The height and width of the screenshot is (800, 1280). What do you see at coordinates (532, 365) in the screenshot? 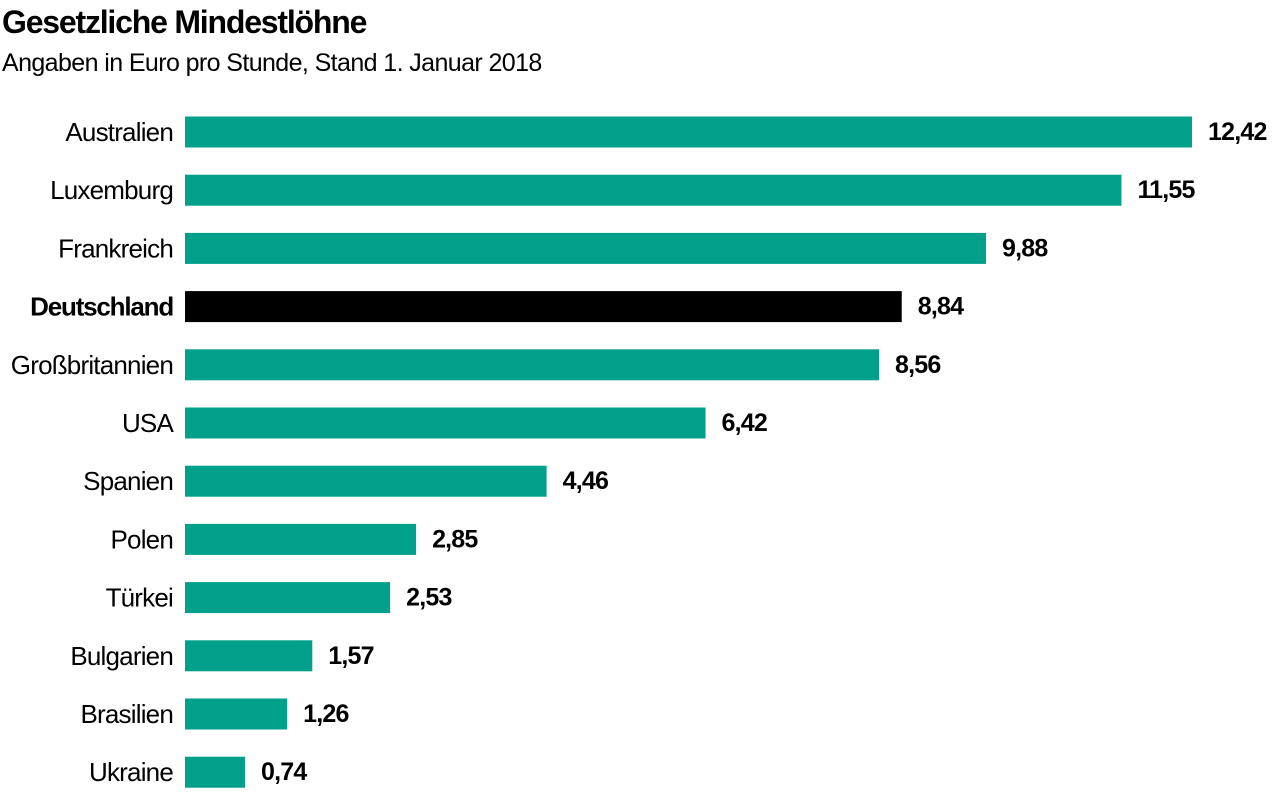
I see `bar-grossbritannien` at bounding box center [532, 365].